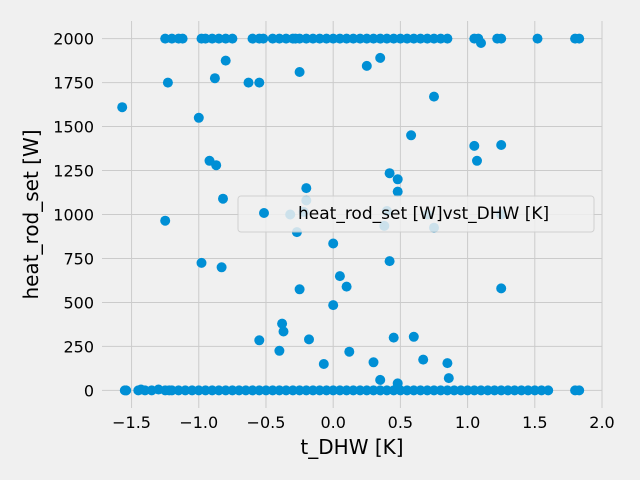 The height and width of the screenshot is (480, 640). What do you see at coordinates (332, 422) in the screenshot?
I see `x-tick-label: 0.0` at bounding box center [332, 422].